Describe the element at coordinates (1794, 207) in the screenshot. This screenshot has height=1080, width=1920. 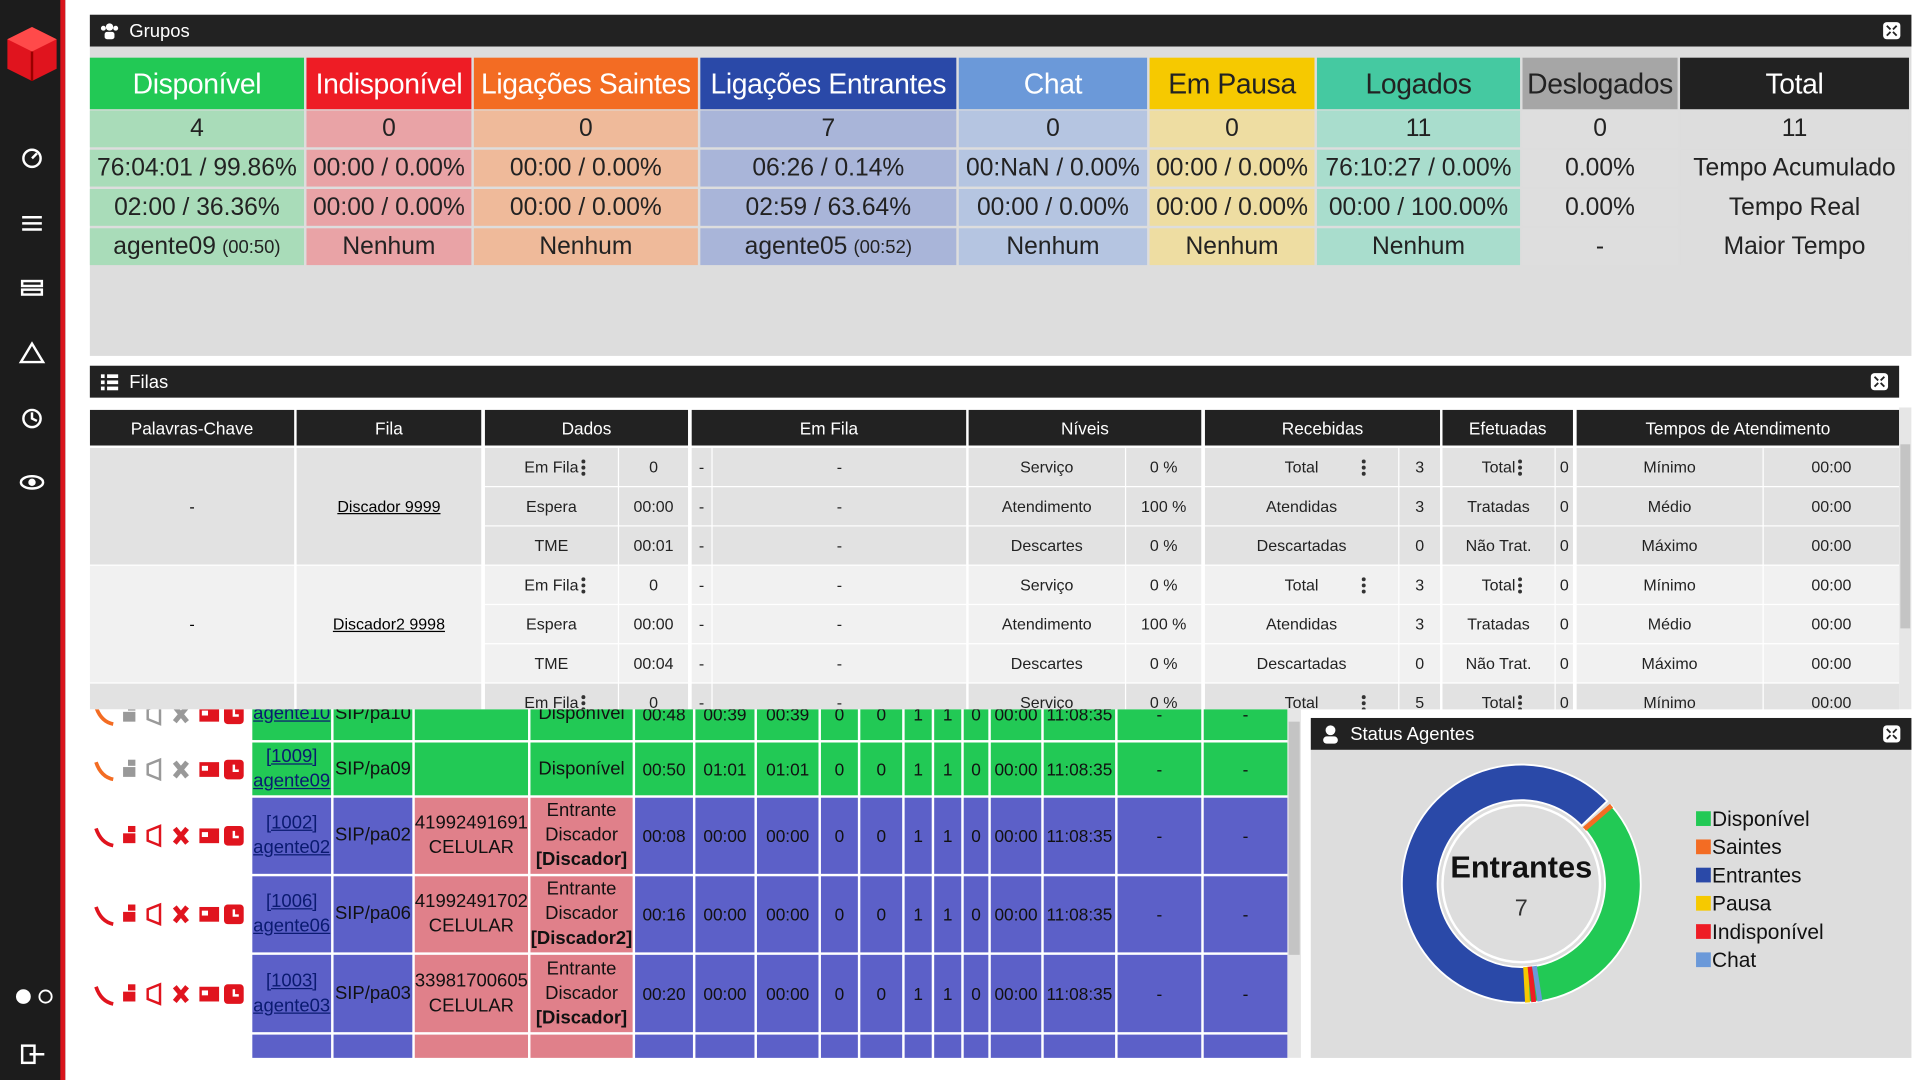
I see `group-cell: Tempo Real` at that location.